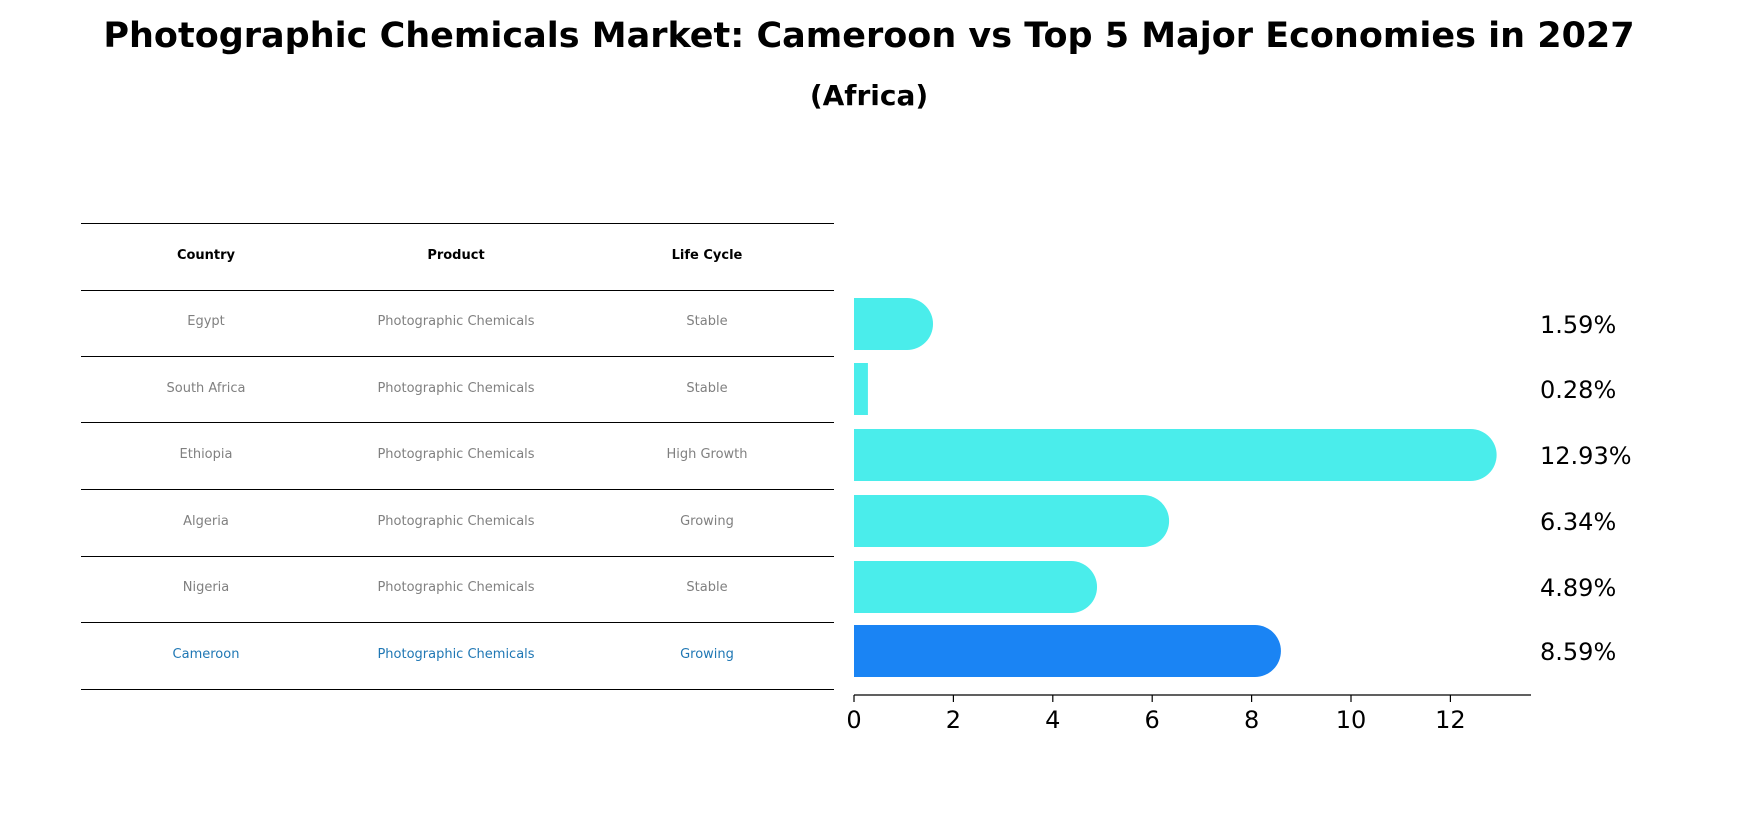  Describe the element at coordinates (206, 321) in the screenshot. I see `table-cell: Egypt` at that location.